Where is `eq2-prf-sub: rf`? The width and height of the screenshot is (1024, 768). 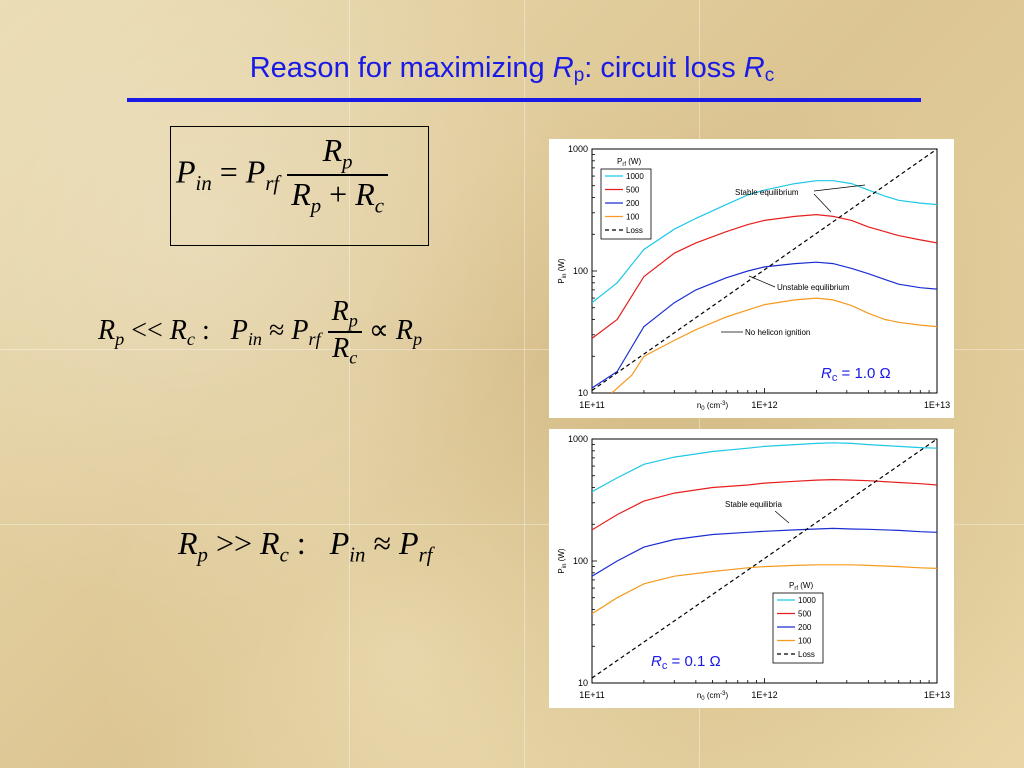
eq2-prf-sub: rf is located at coordinates (314, 339).